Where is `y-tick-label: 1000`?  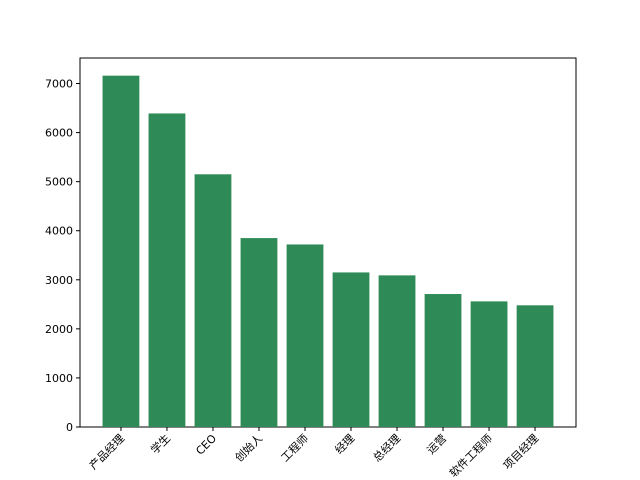
y-tick-label: 1000 is located at coordinates (59, 378).